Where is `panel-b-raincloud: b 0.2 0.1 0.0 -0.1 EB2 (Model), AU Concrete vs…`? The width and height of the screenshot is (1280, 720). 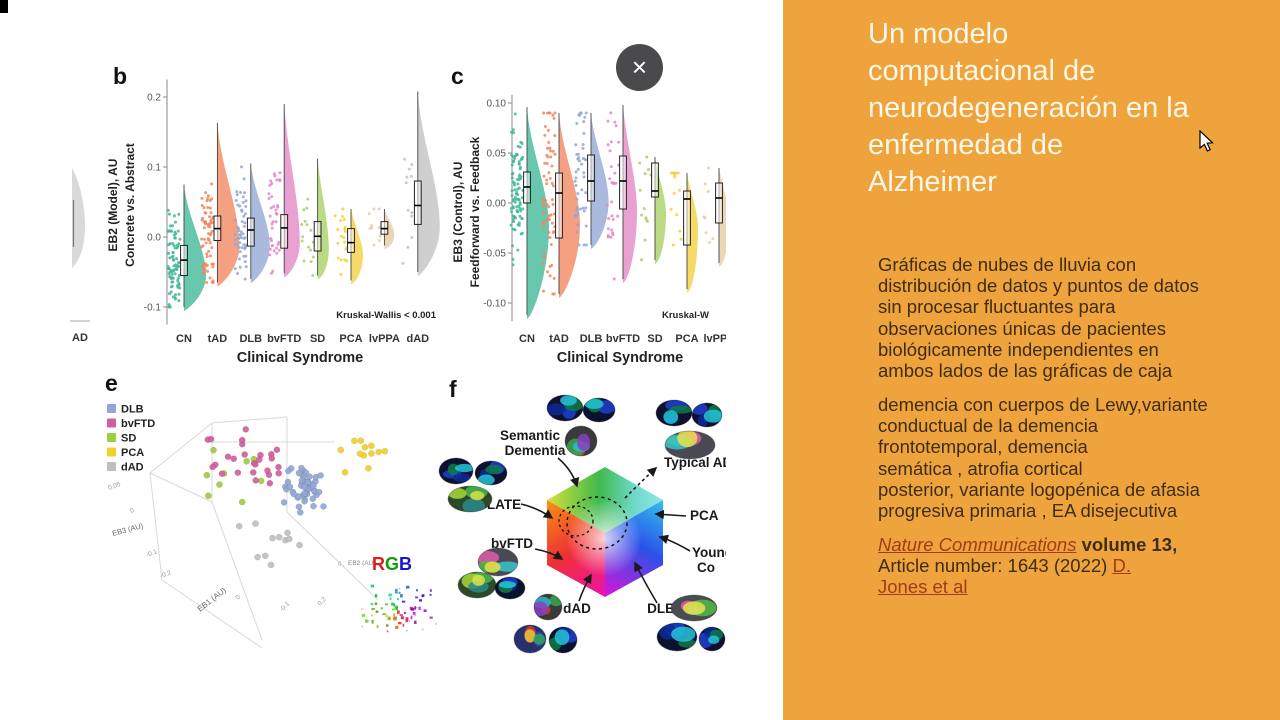
panel-b-raincloud: b 0.2 0.1 0.0 -0.1 EB2 (Model), AU Concrete vs… is located at coordinates (273, 214).